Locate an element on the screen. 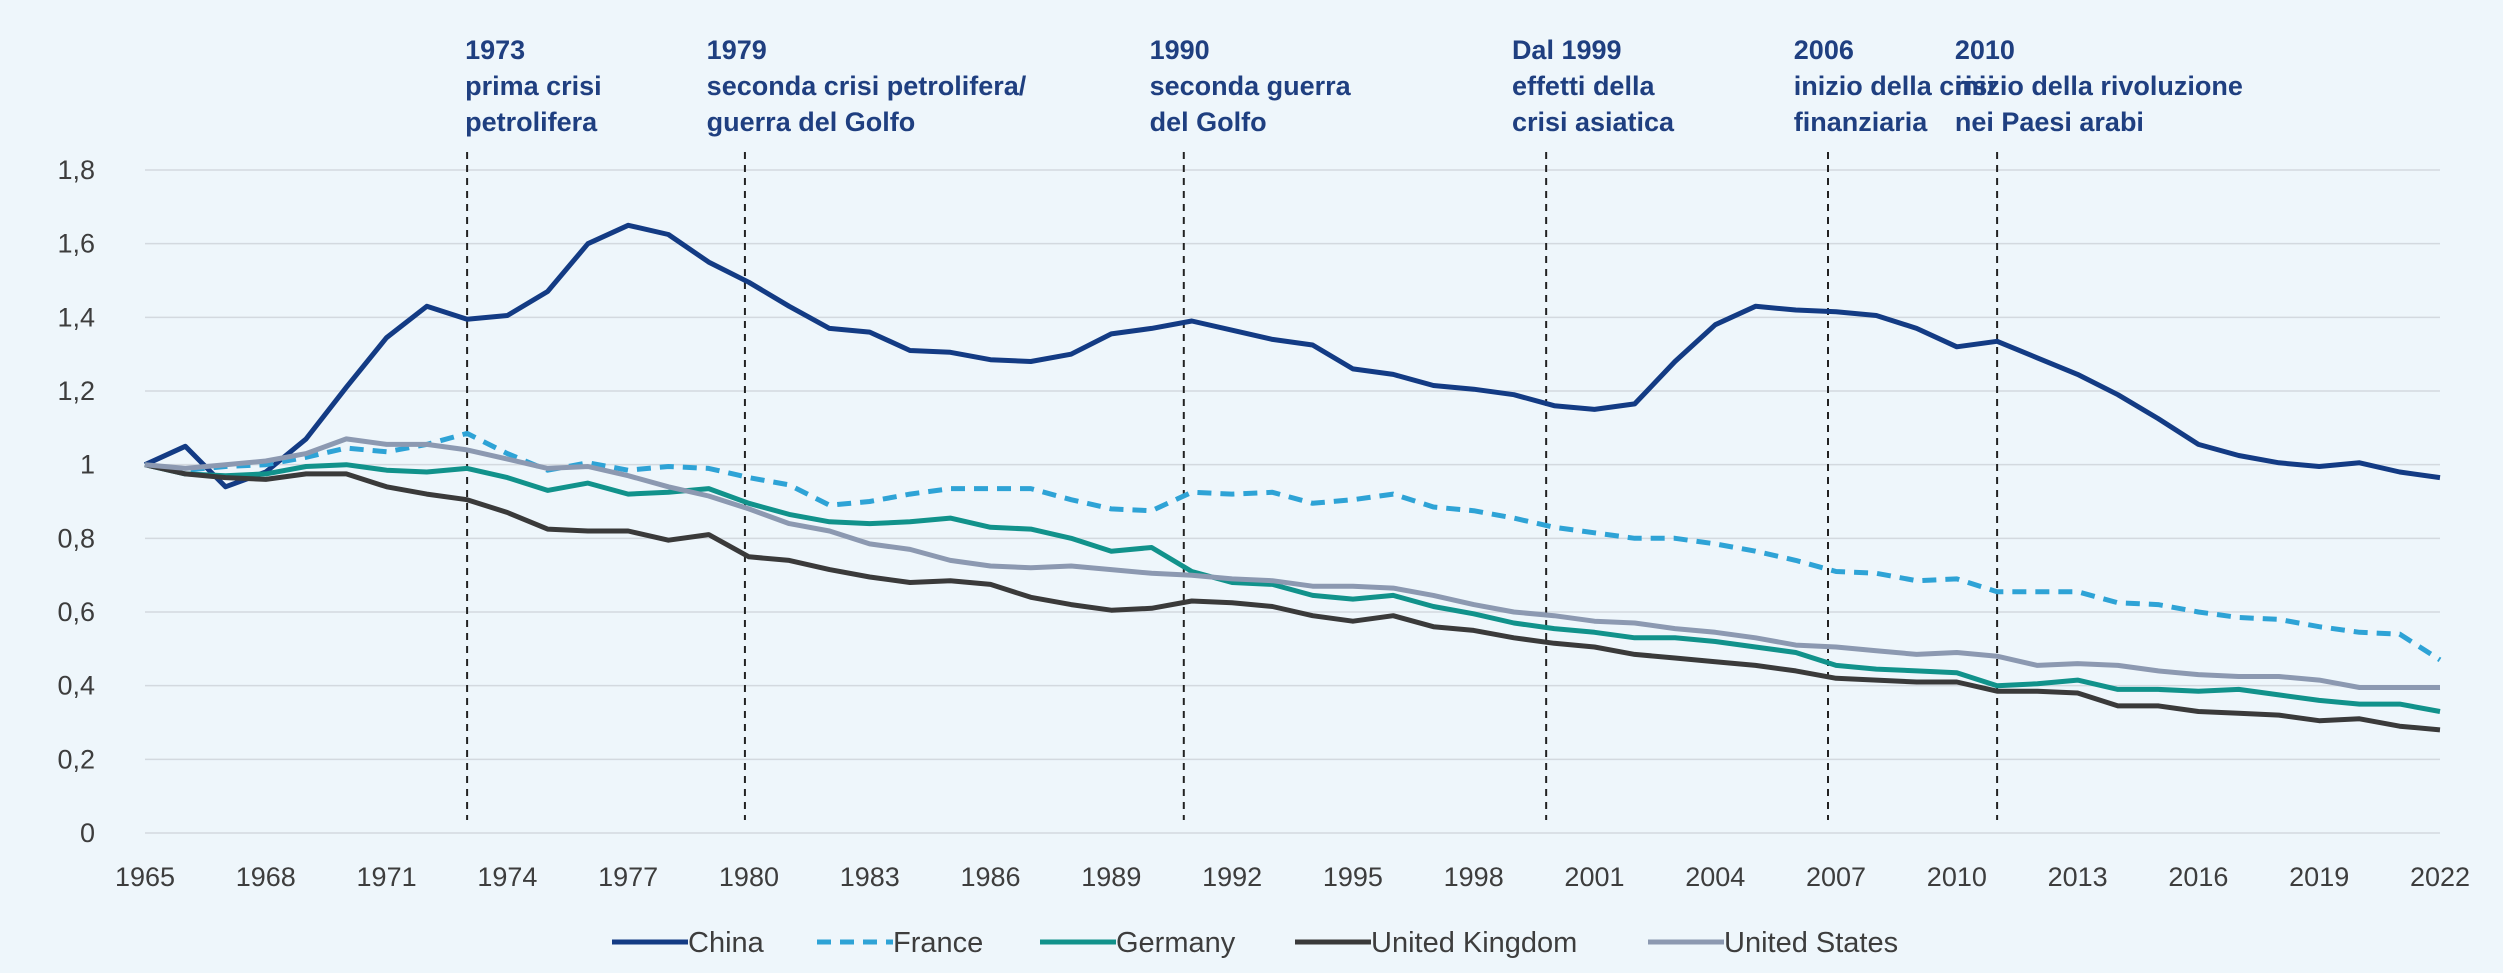  event-label-line: inizio della rivoluzione is located at coordinates (2099, 86).